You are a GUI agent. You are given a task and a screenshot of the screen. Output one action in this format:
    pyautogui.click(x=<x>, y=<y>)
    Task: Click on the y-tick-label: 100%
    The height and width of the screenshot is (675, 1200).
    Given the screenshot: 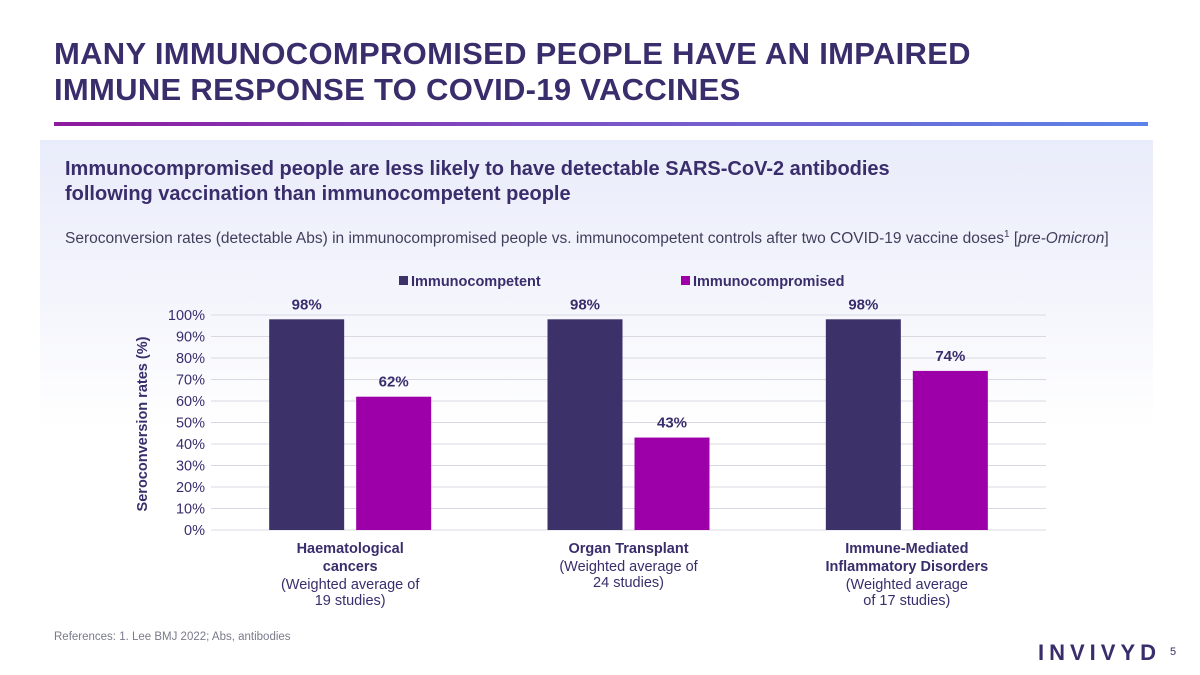 What is the action you would take?
    pyautogui.click(x=186, y=316)
    